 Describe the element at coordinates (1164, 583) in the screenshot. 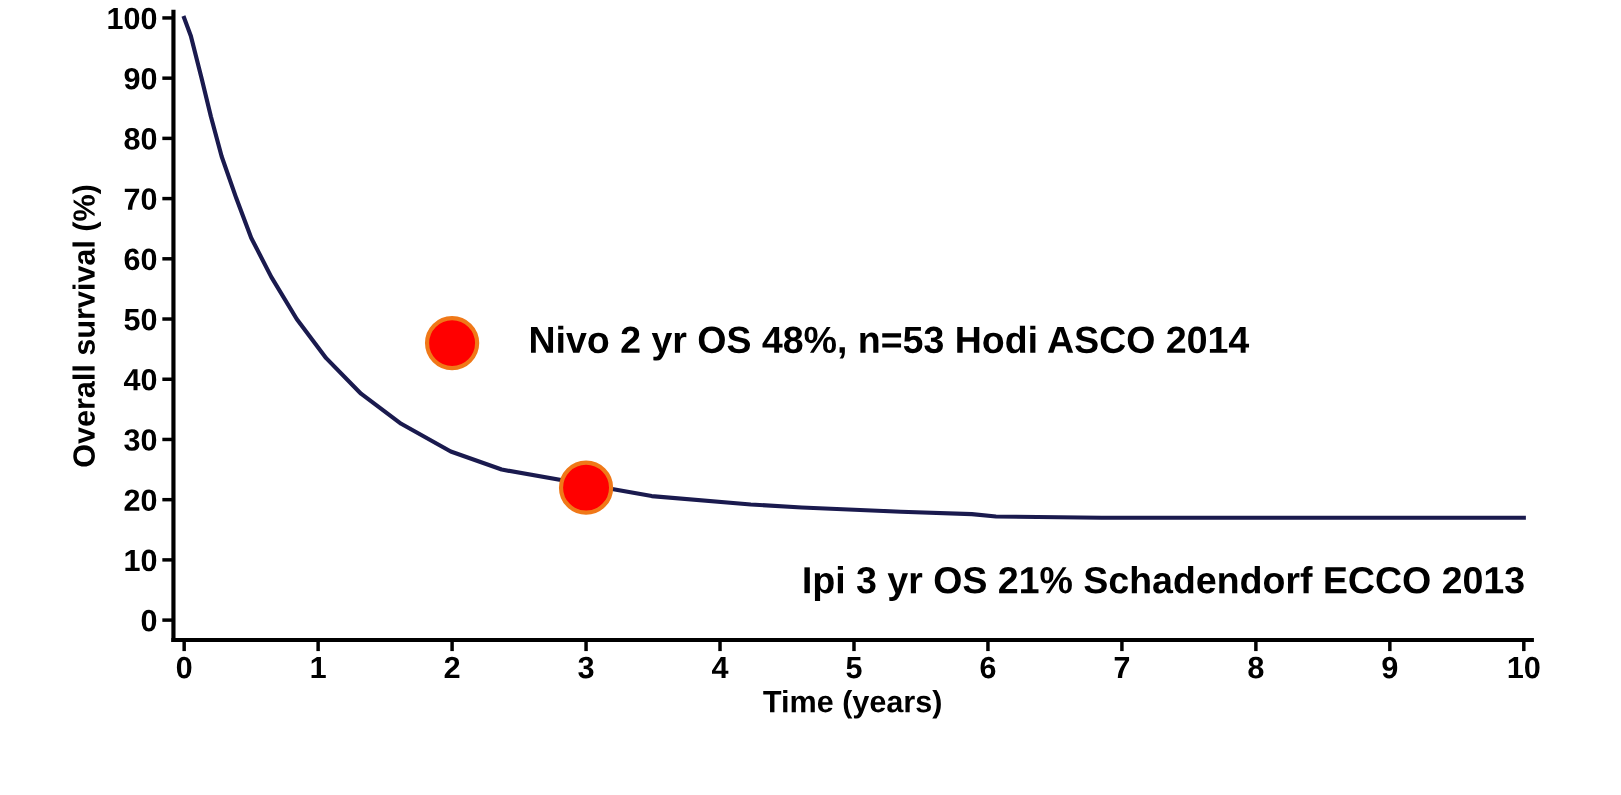

I see `annotation: Ipi 3 yr OS 21% Schadendorf ECCO 2013` at that location.